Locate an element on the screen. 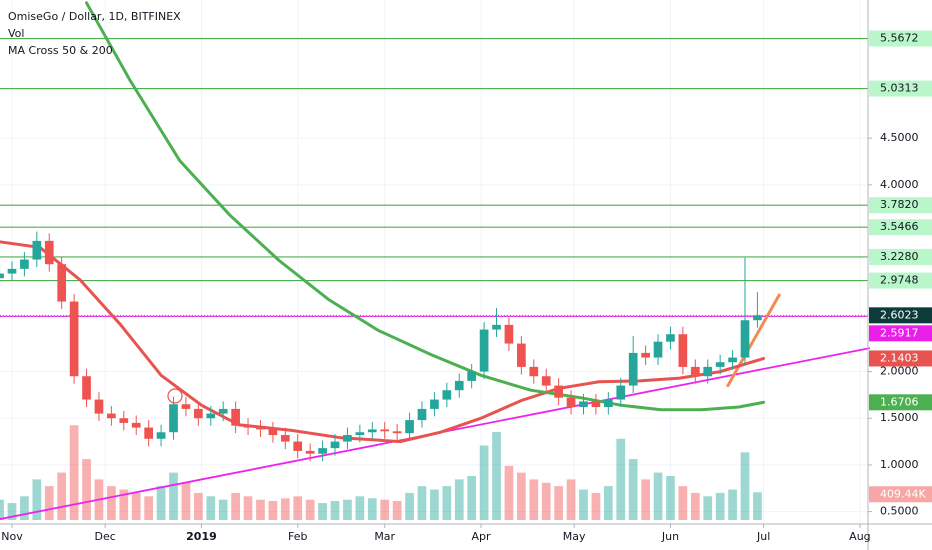 The width and height of the screenshot is (932, 550). ma-label: 1.6706 is located at coordinates (899, 401).